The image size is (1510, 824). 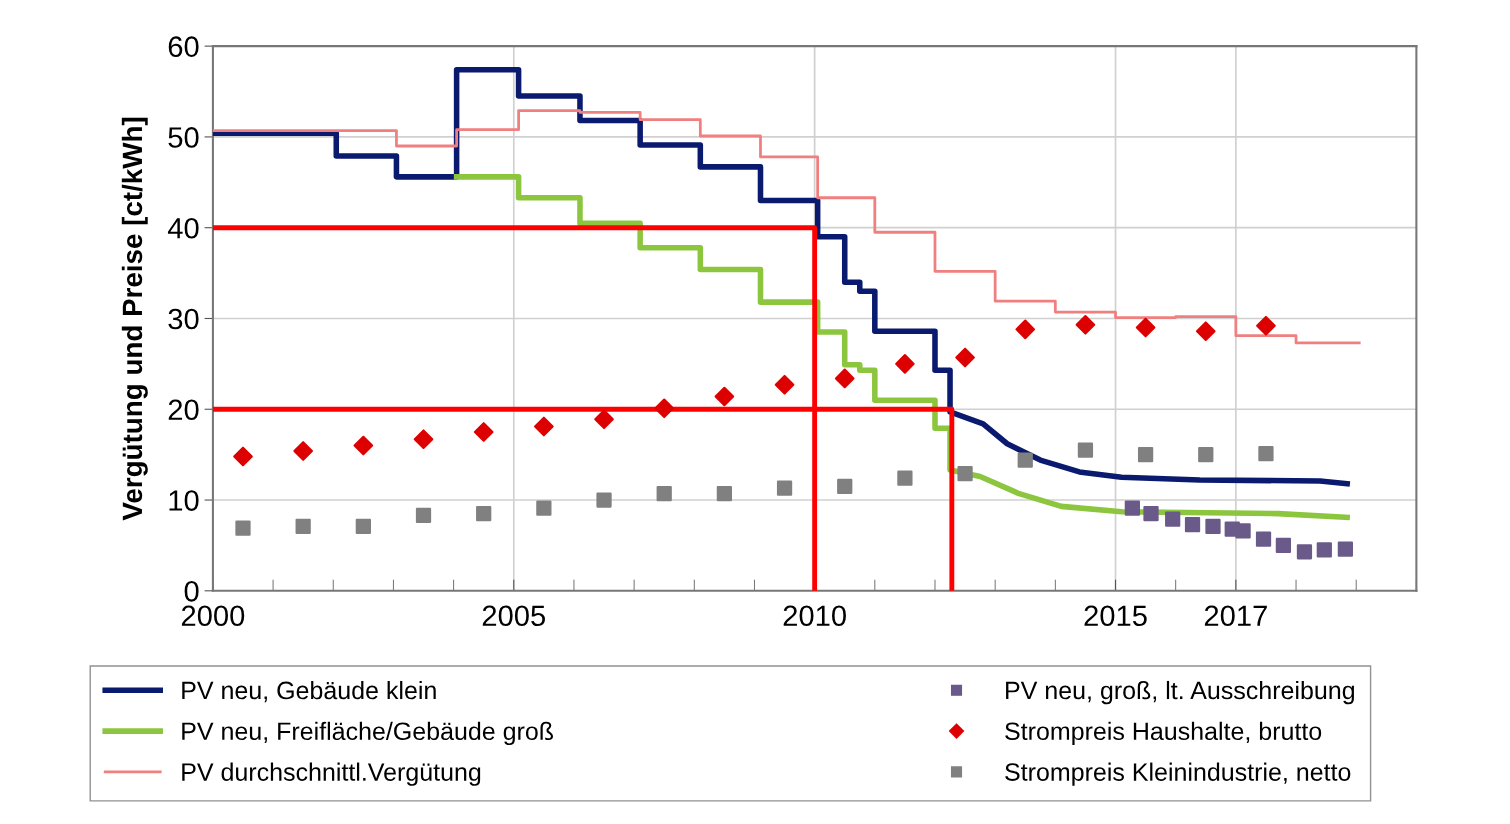 I want to click on x-tick-label: 2005, so click(x=513, y=616).